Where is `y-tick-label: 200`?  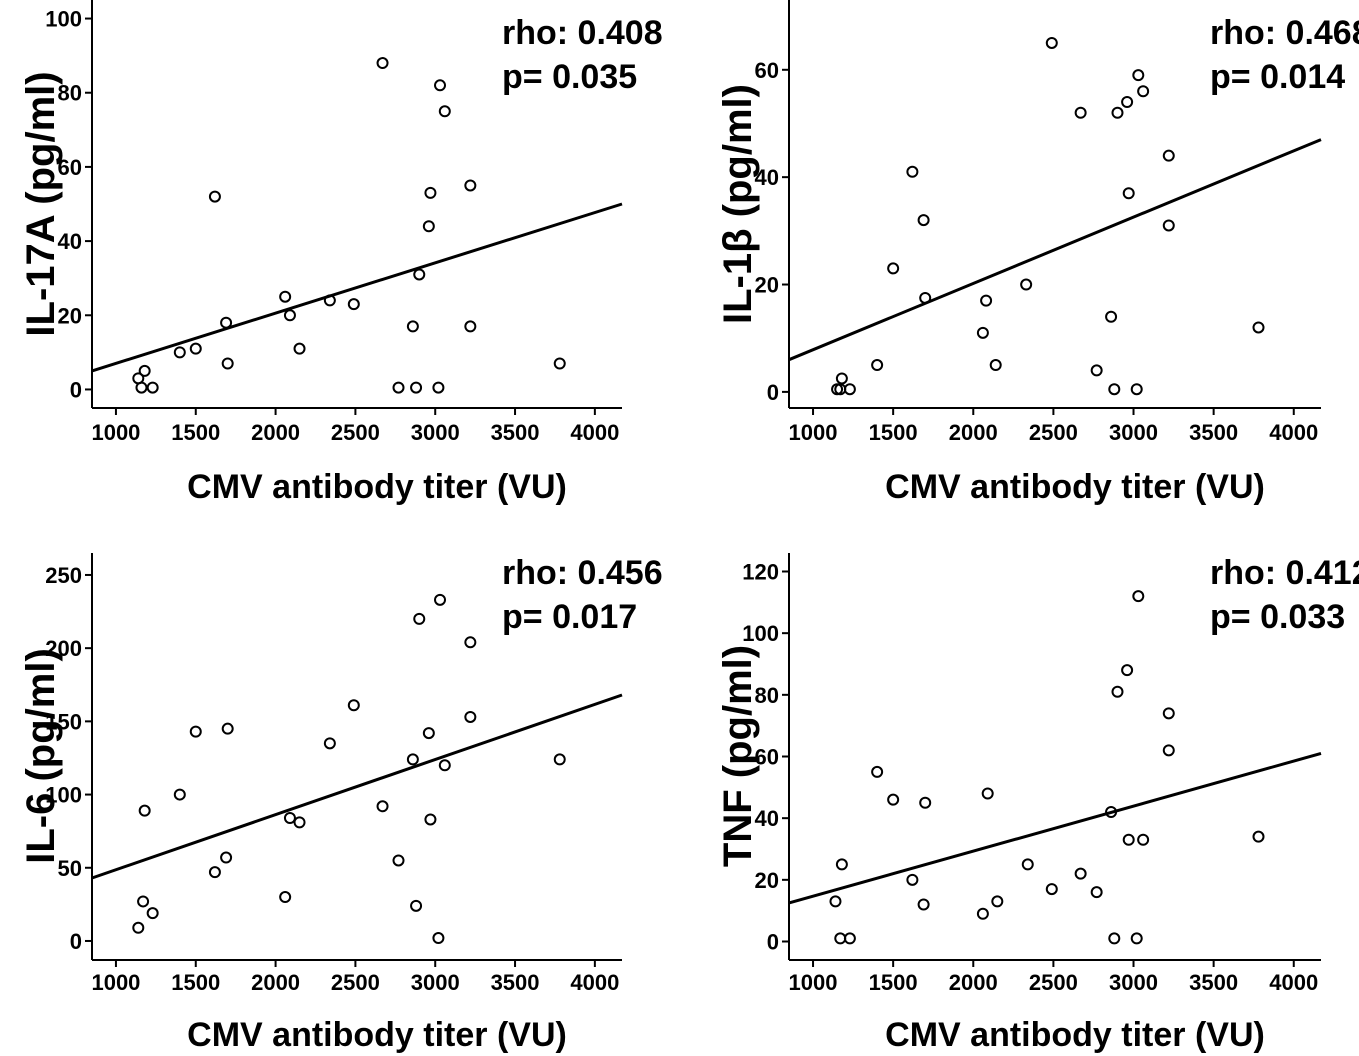 y-tick-label: 200 is located at coordinates (63, 648).